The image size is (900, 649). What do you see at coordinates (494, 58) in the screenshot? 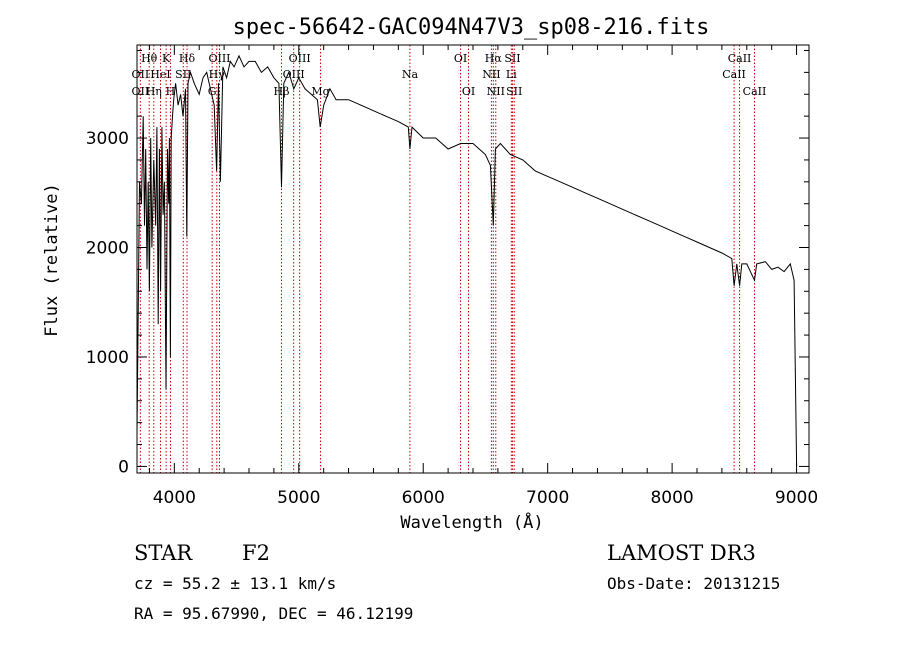
I see `line-marker-label: Hα` at bounding box center [494, 58].